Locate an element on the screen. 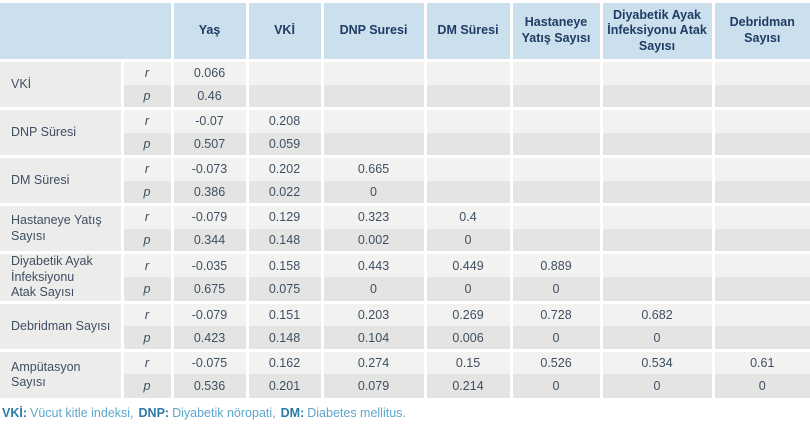  table-row-p: p 0.386 0.022 0 is located at coordinates (405, 192).